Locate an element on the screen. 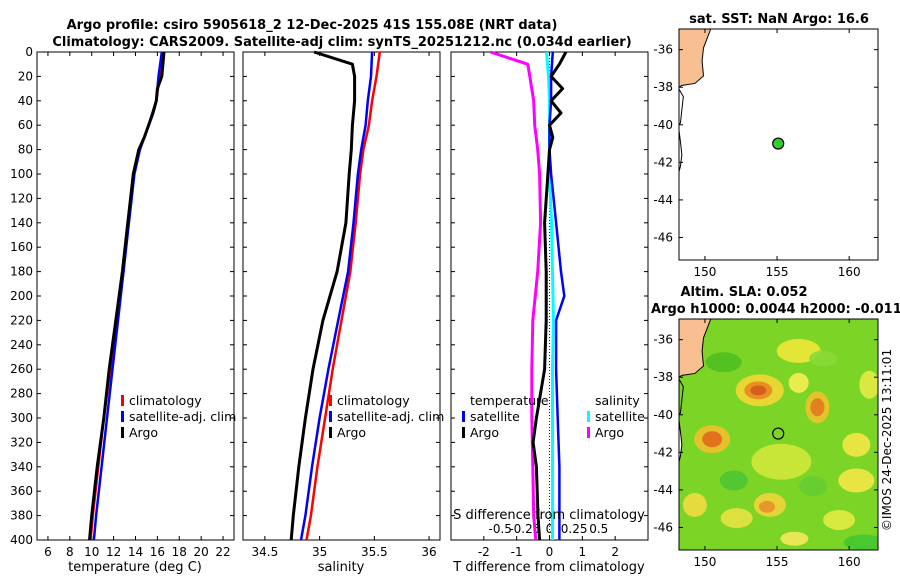 The image size is (900, 580). sst-map-title: sat. SST: NaN Argo: 16.6 is located at coordinates (779, 19).